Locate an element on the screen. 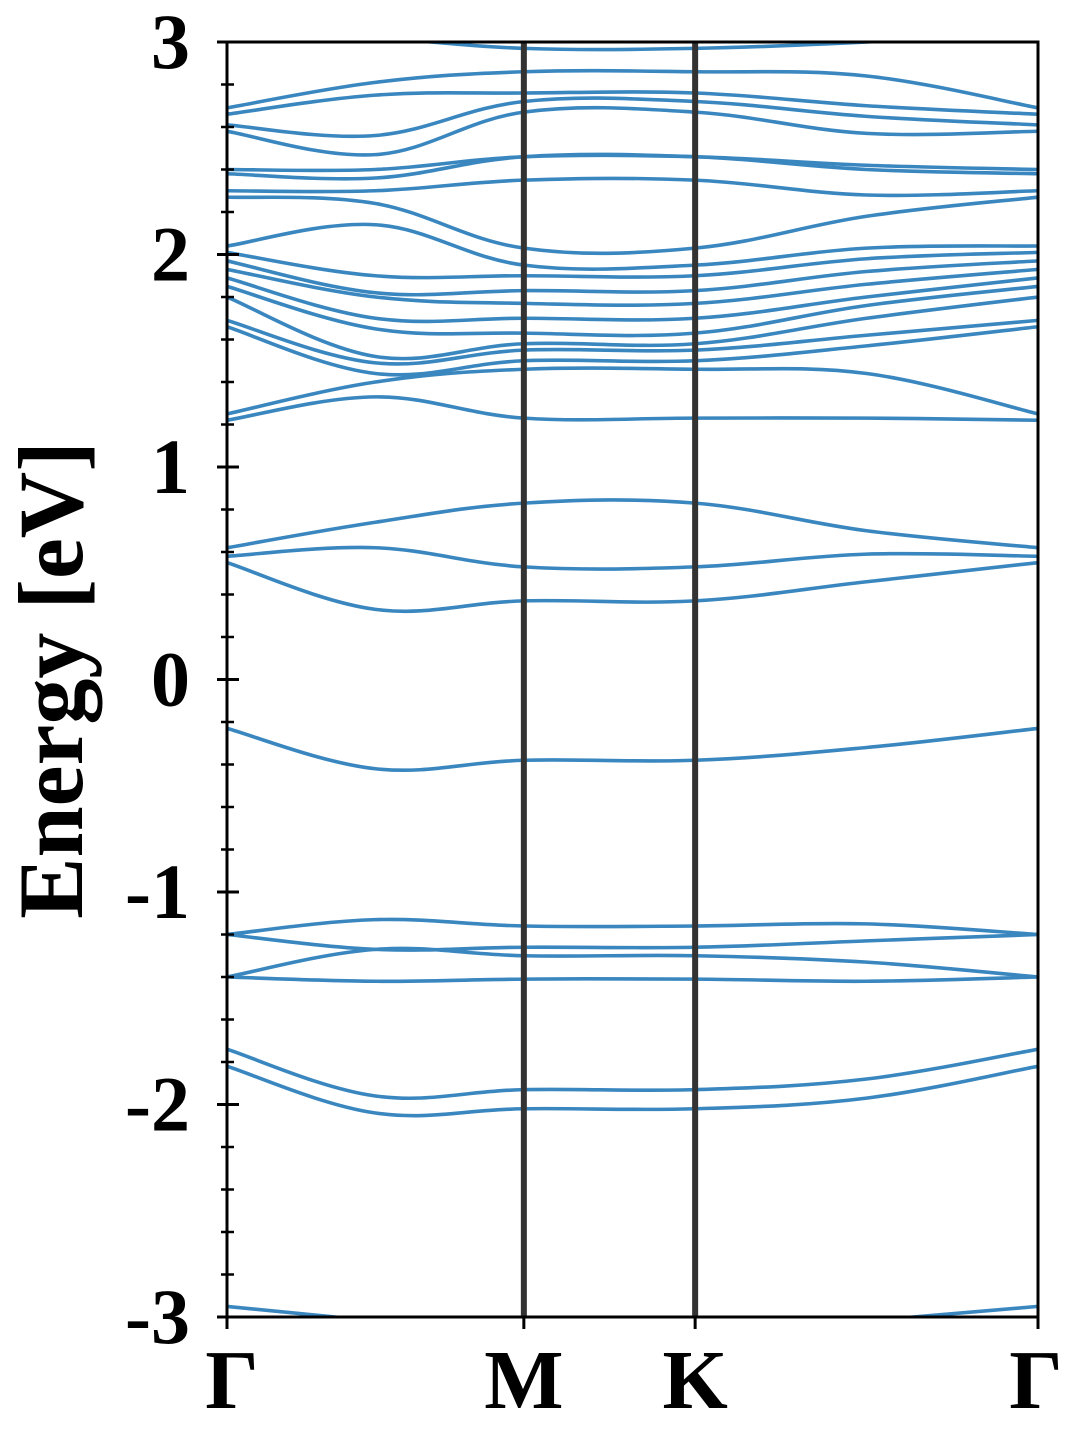  y-tick-label: -3 is located at coordinates (157, 1316).